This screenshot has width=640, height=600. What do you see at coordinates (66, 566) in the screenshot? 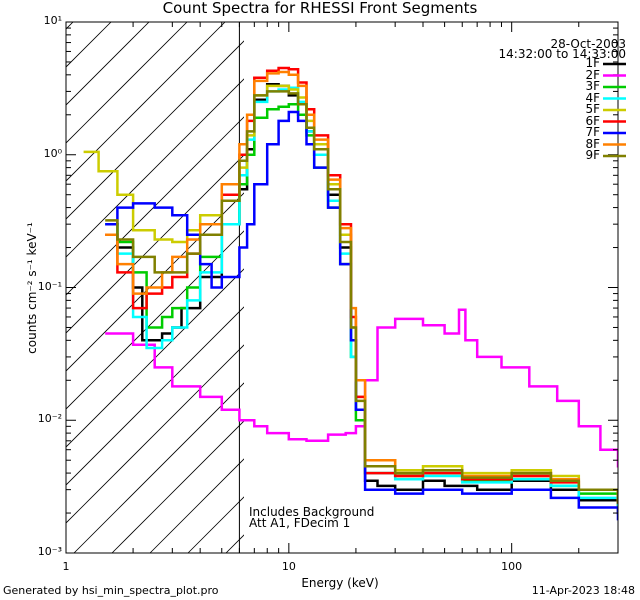
I see `x-tick-label: 1` at bounding box center [66, 566].